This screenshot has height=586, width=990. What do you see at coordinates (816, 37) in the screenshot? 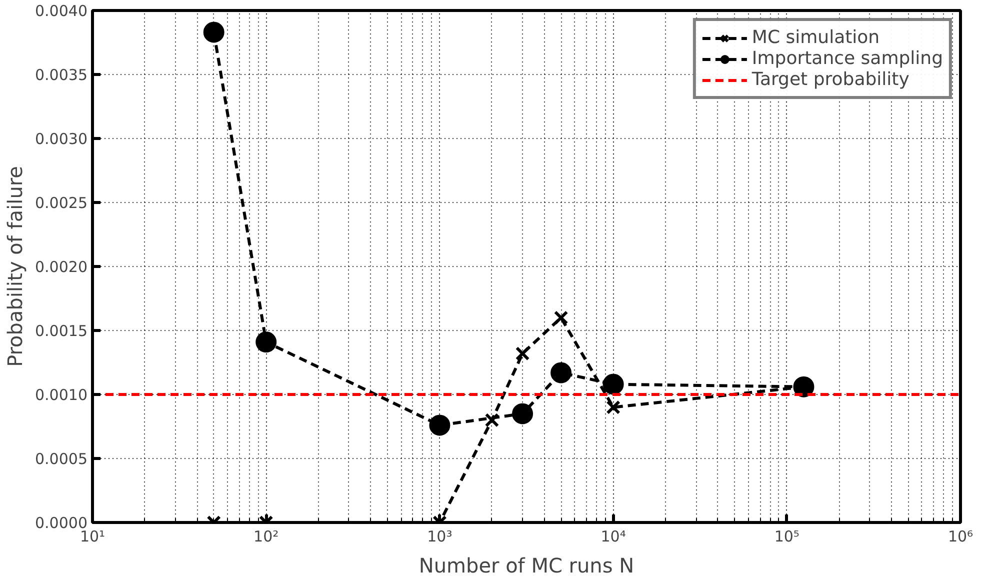
I see `legend-label: MC simulation` at bounding box center [816, 37].